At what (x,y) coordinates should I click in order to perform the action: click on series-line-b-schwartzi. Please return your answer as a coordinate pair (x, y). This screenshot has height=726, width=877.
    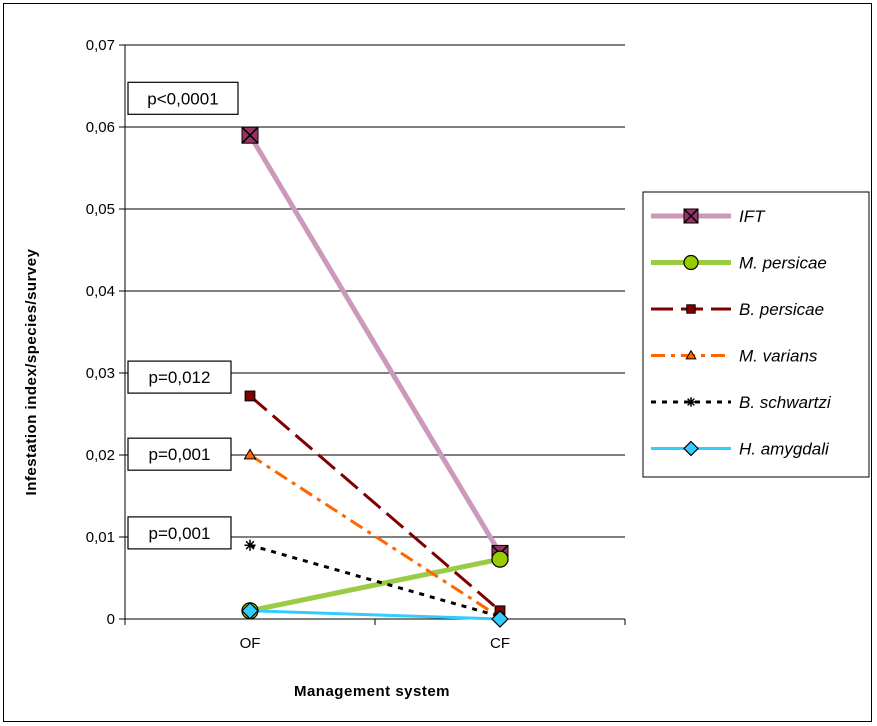
    Looking at the image, I should click on (375, 580).